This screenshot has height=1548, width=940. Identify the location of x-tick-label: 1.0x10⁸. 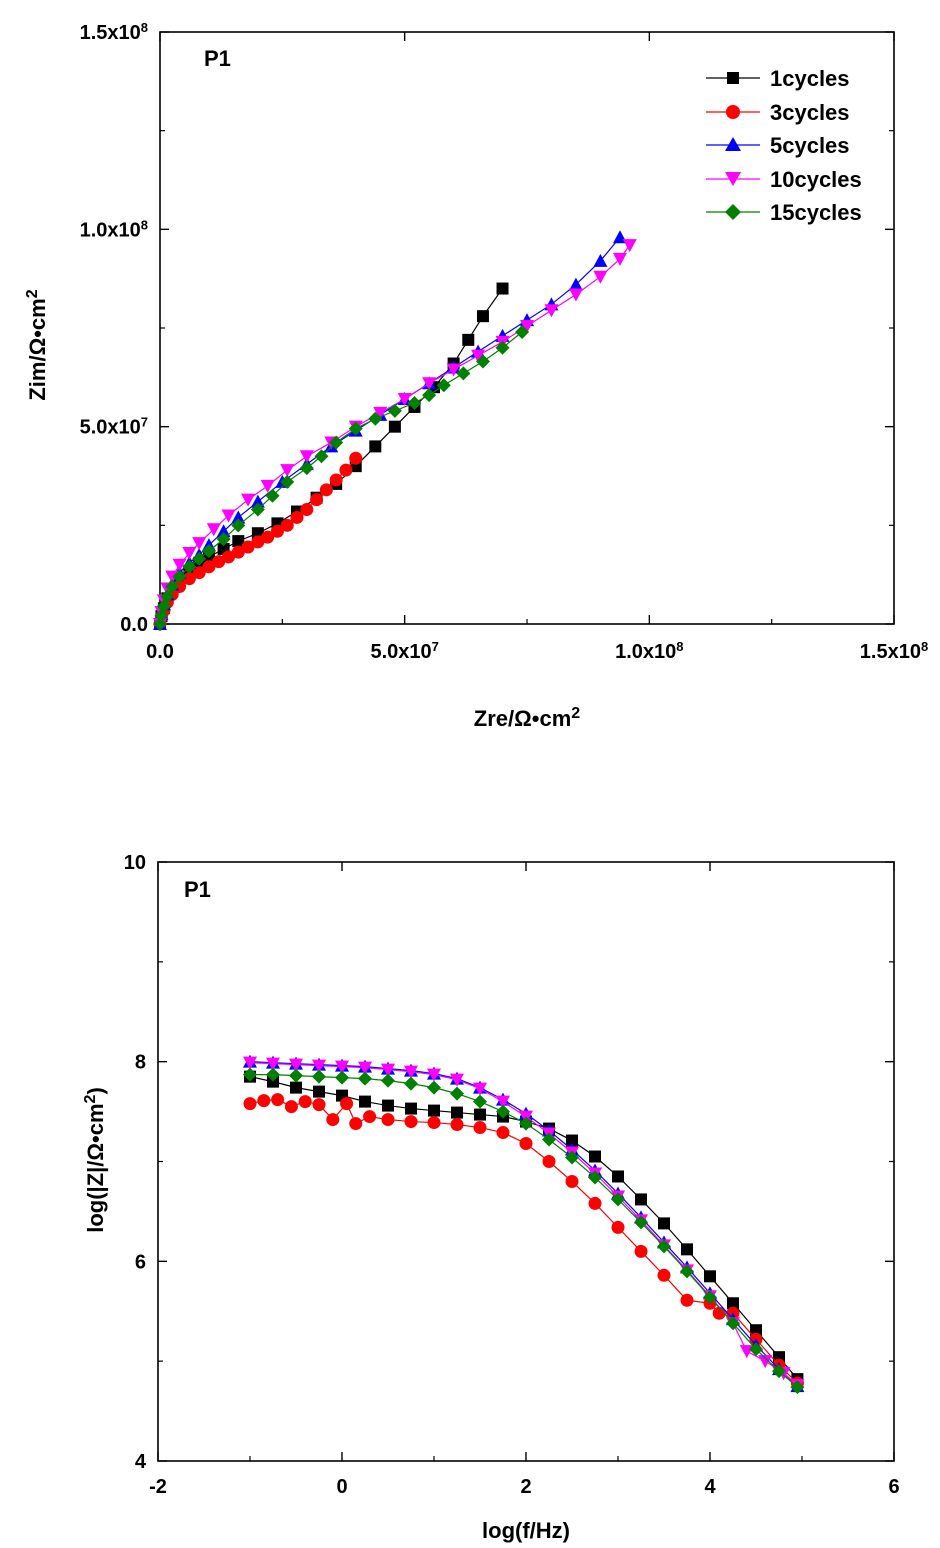
(649, 651).